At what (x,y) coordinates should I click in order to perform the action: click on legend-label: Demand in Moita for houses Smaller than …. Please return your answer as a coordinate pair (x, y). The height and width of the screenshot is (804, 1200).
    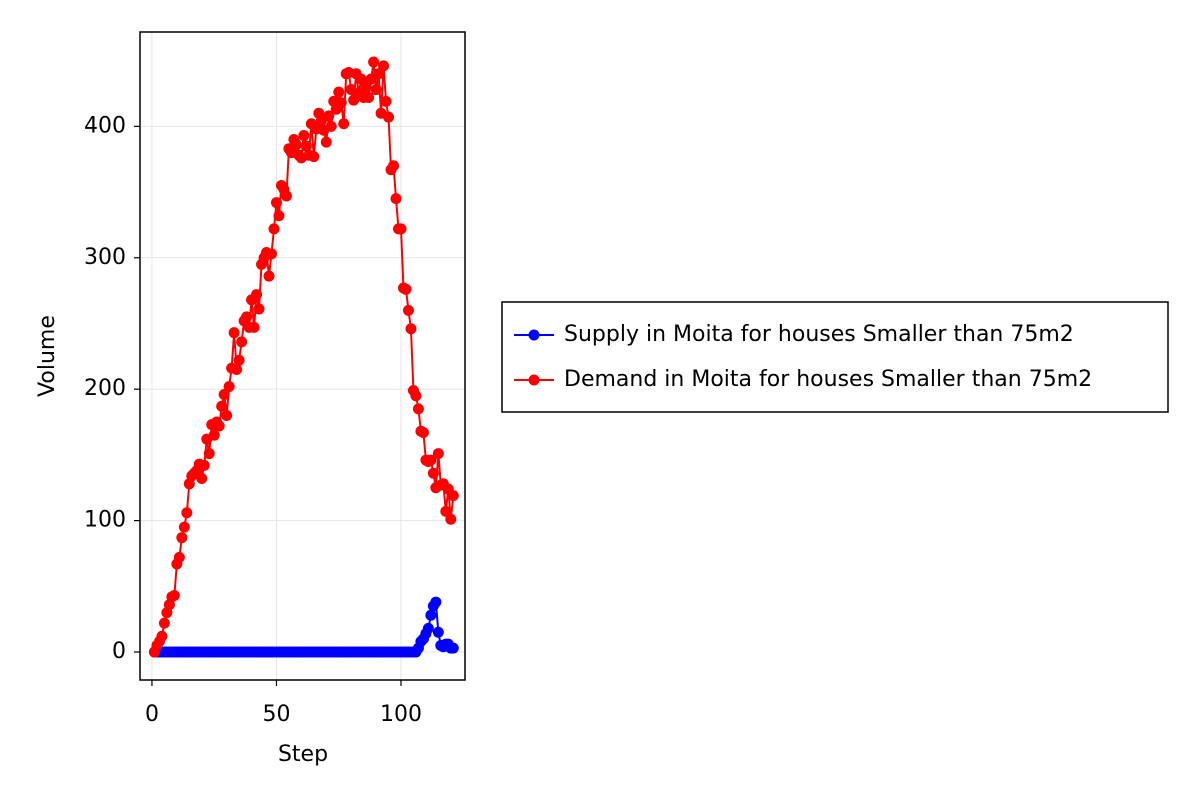
    Looking at the image, I should click on (828, 379).